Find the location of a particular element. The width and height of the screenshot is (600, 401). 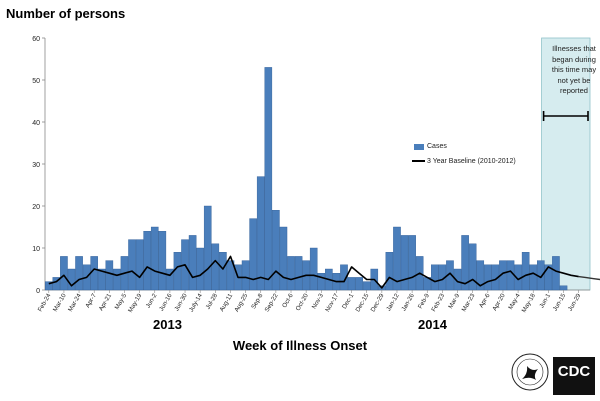

x-tick-label: Mar-24 is located at coordinates (75, 302).